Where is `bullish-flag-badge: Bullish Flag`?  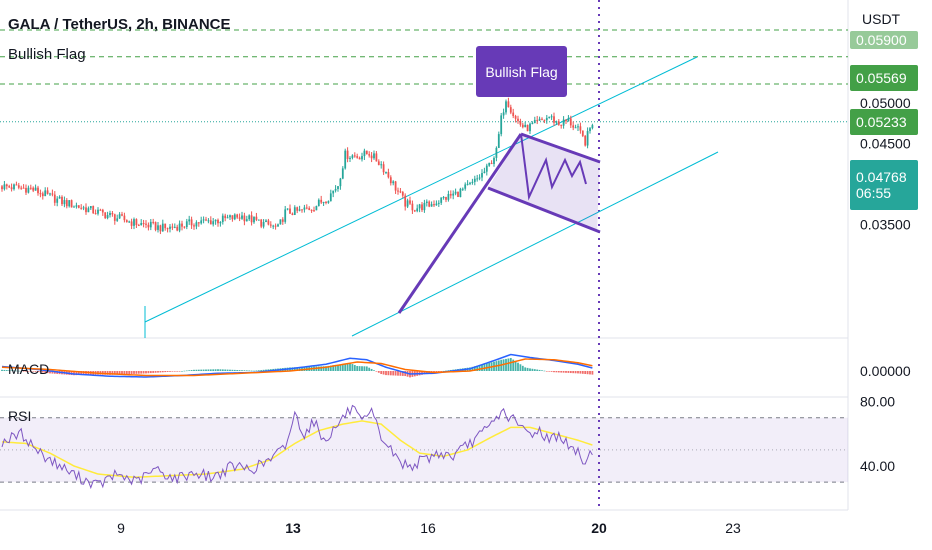
bullish-flag-badge: Bullish Flag is located at coordinates (521, 71).